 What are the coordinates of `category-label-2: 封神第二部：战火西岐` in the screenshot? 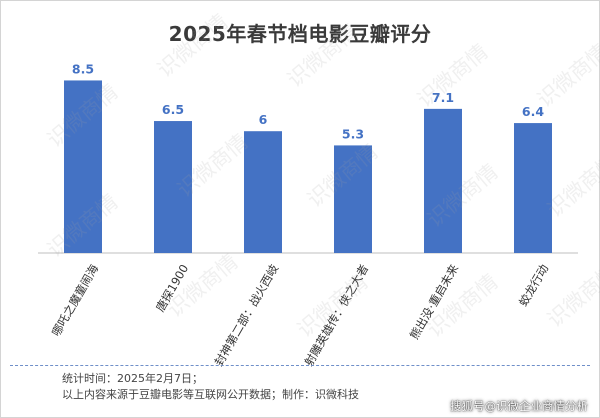 It's located at (247, 314).